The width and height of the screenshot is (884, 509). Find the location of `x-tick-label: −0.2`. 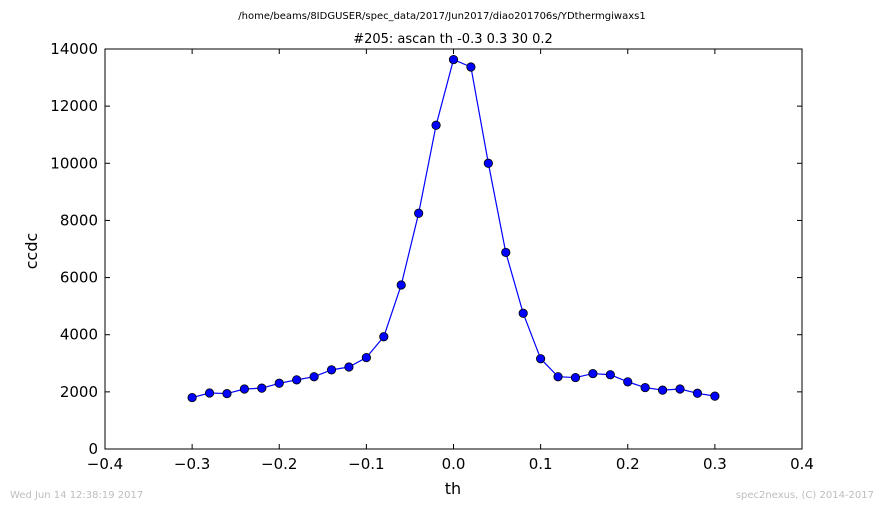

x-tick-label: −0.2 is located at coordinates (279, 464).